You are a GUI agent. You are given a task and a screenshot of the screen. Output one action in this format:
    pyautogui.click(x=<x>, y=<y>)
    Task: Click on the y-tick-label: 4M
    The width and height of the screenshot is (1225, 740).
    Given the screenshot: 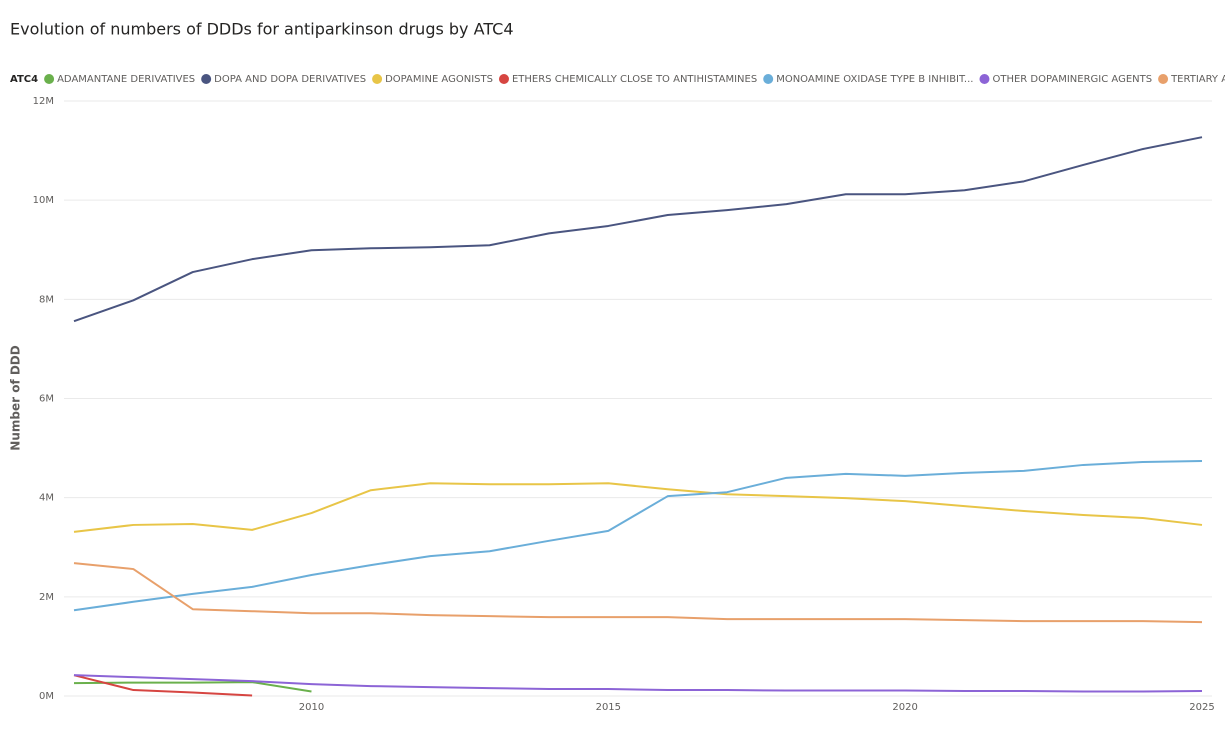 What is the action you would take?
    pyautogui.click(x=46, y=498)
    